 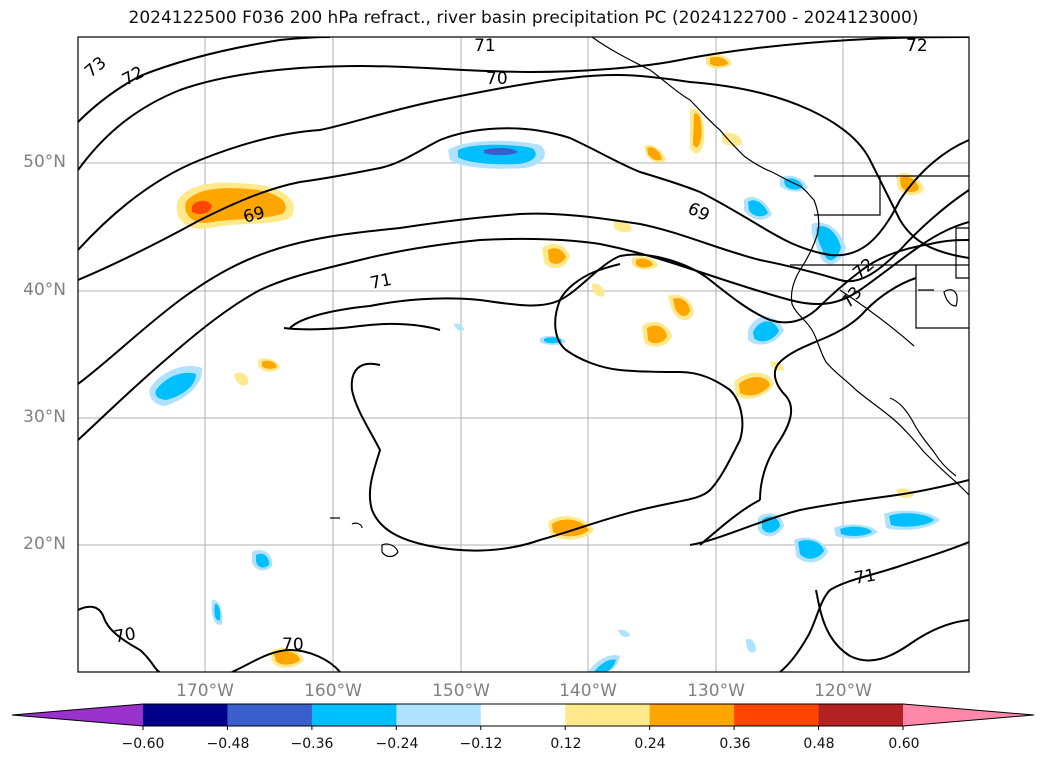 I want to click on lon-label: 150°W, so click(x=461, y=691).